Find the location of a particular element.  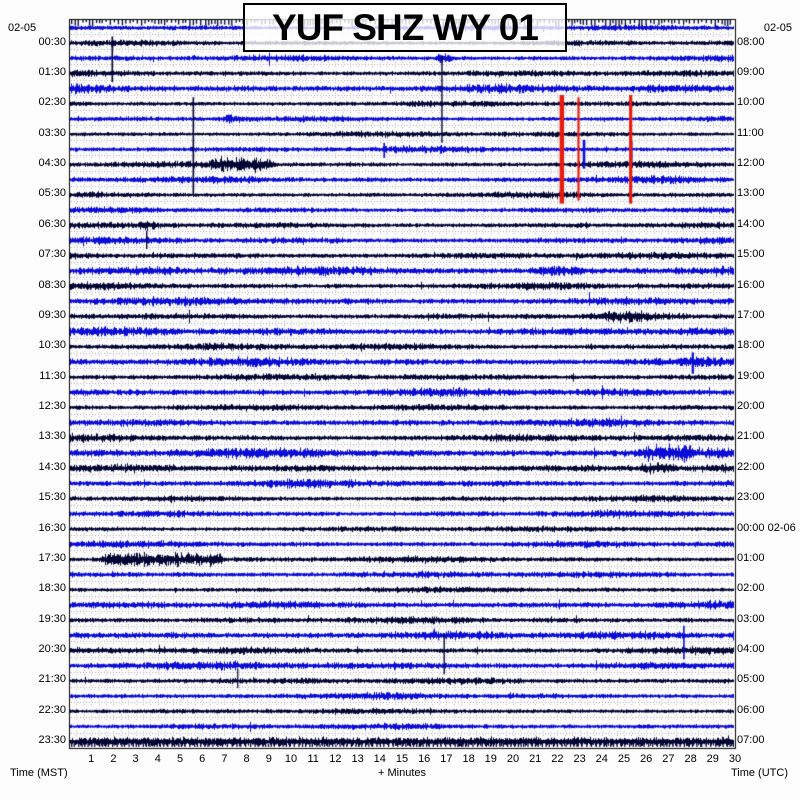

utc-time-label: 11:00 is located at coordinates (750, 132).